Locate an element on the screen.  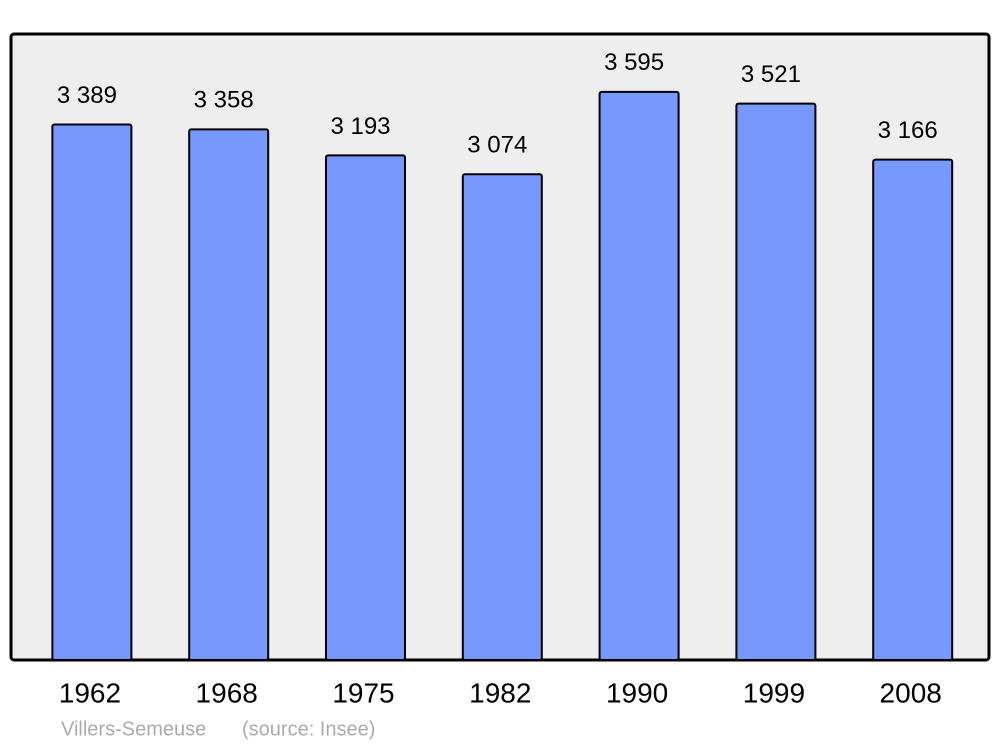
value-label: 3 074 is located at coordinates (497, 145).